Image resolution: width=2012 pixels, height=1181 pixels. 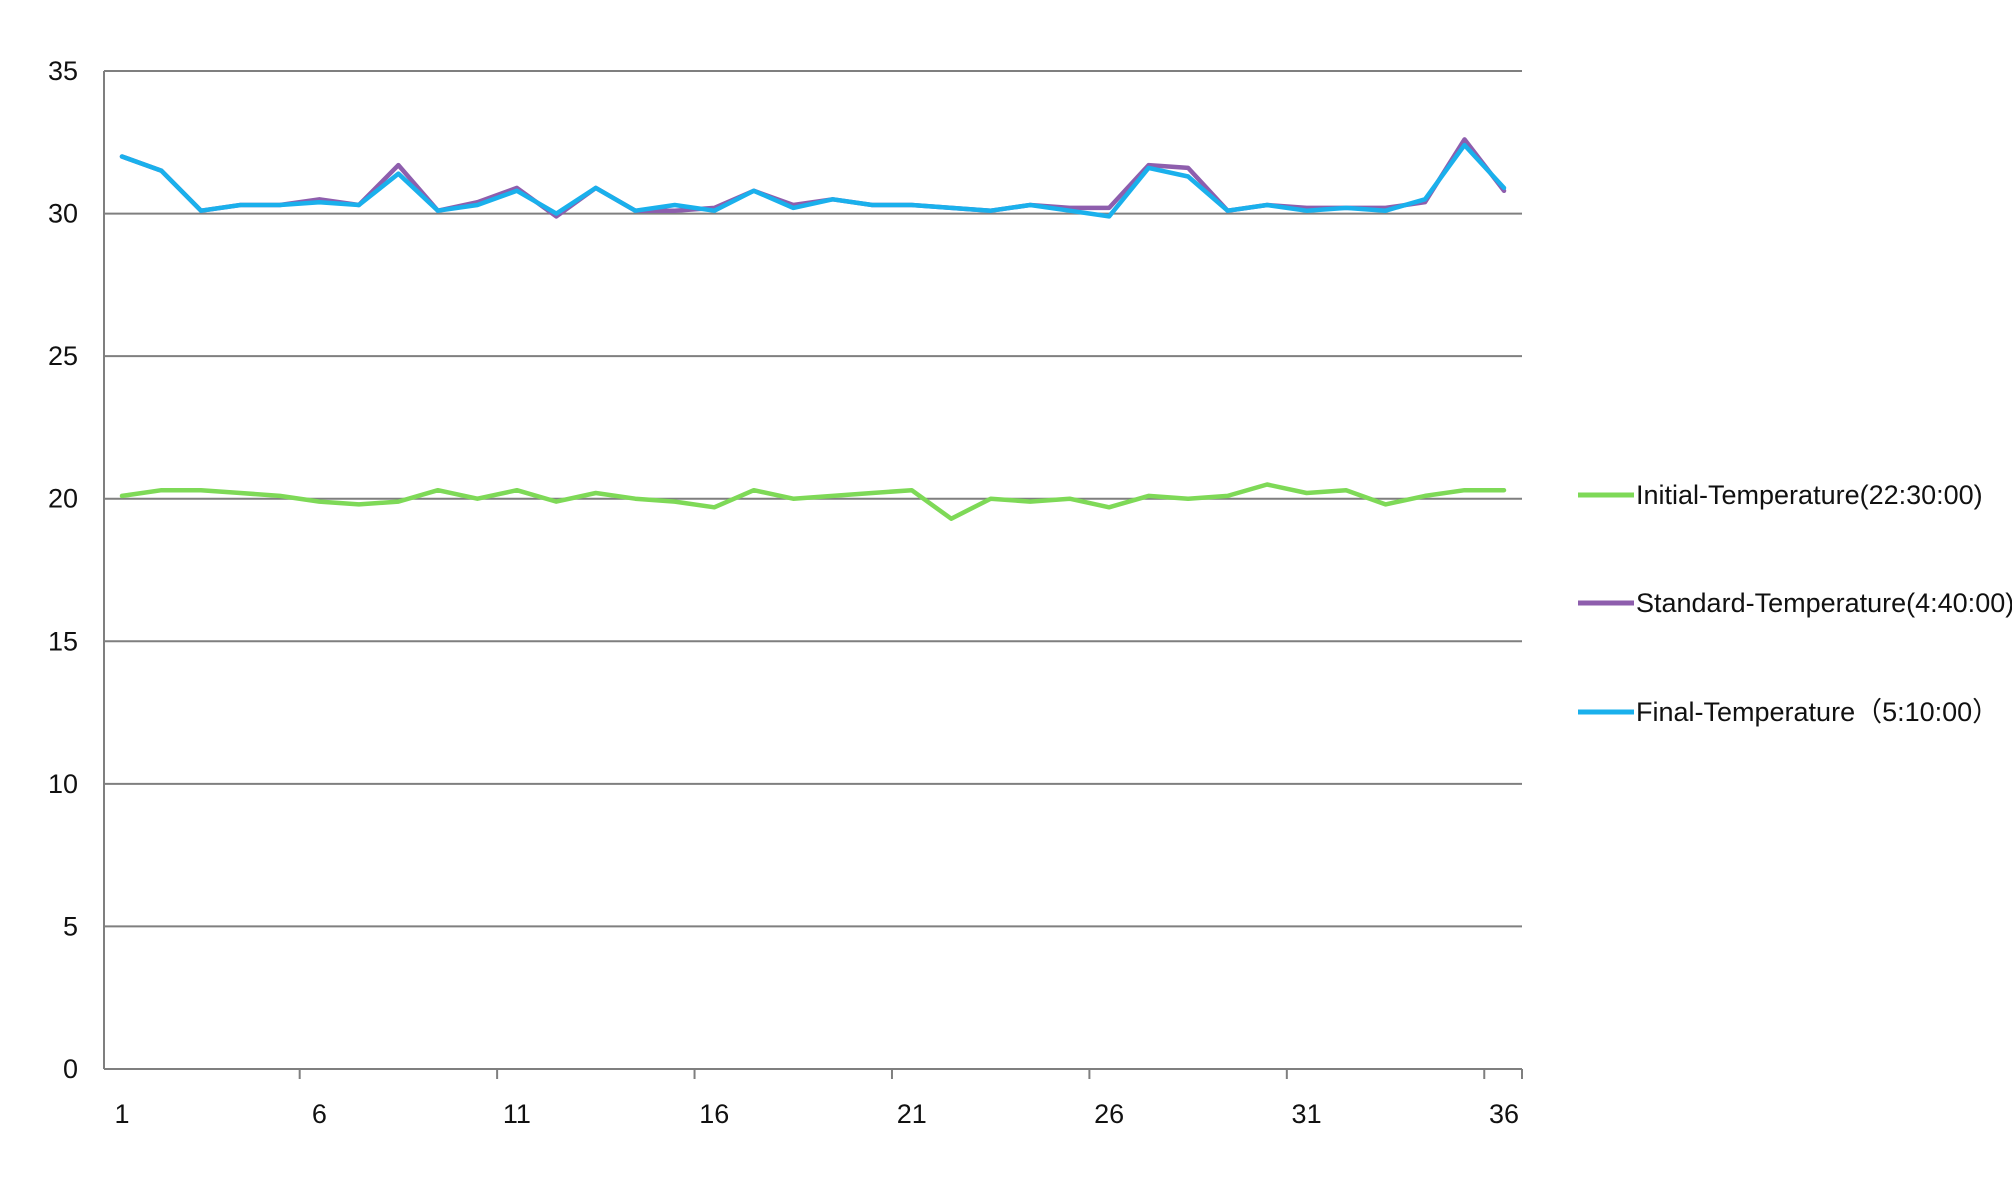 What do you see at coordinates (714, 1114) in the screenshot?
I see `x-tick-label: 16` at bounding box center [714, 1114].